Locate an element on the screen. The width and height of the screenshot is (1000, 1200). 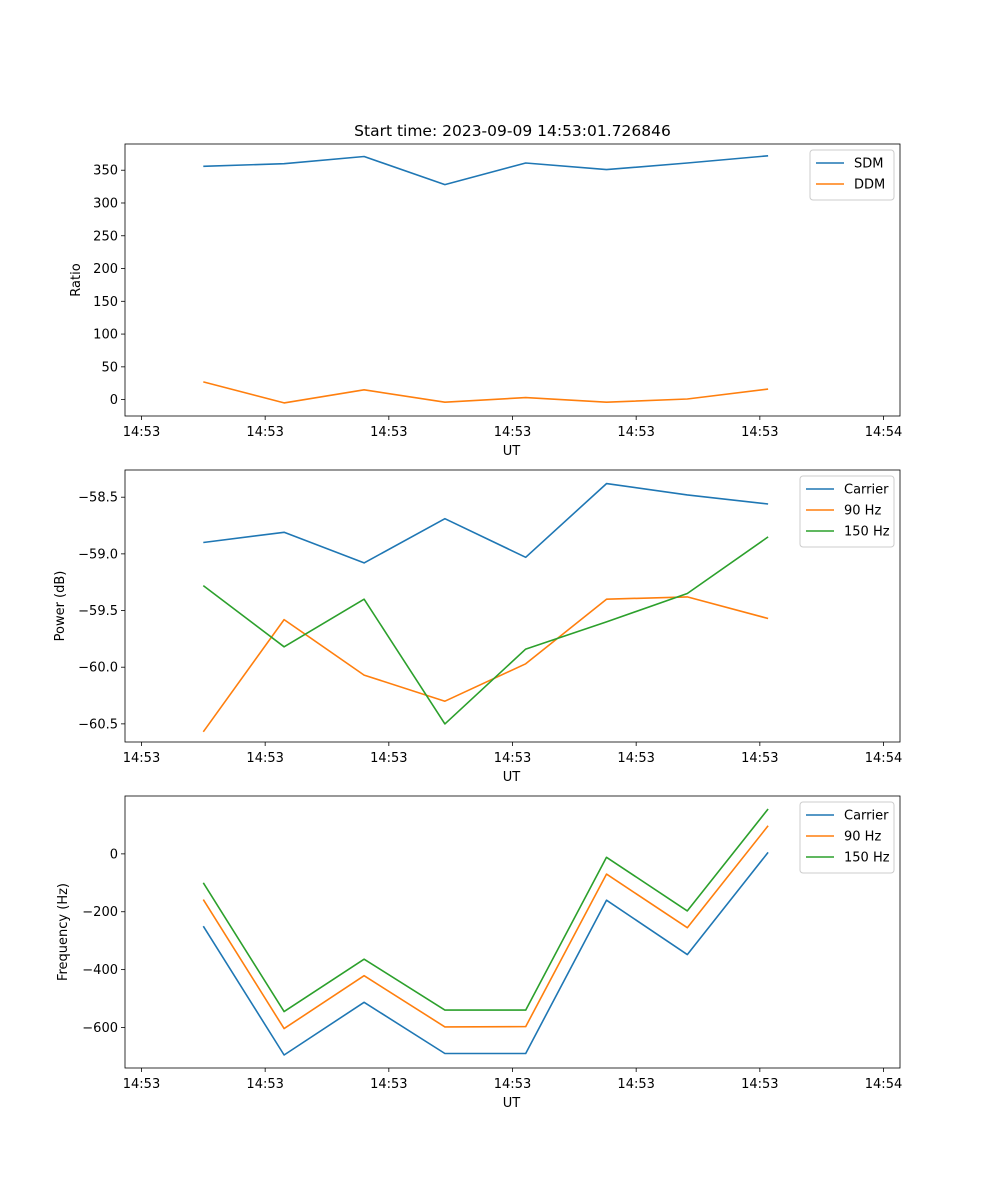
y-tick-label: −200 is located at coordinates (100, 912).